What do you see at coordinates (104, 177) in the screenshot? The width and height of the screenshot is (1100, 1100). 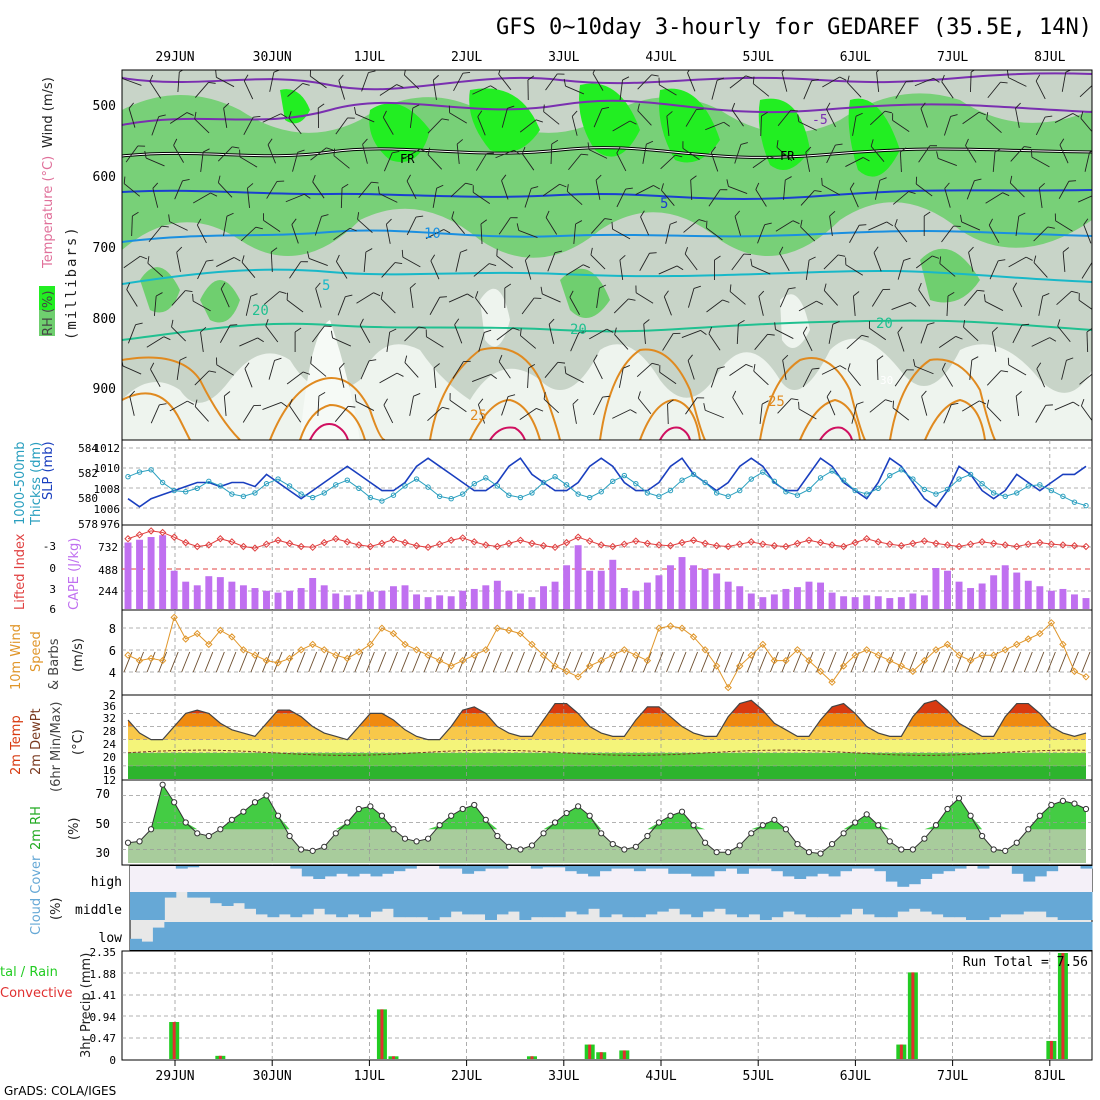 I see `y-tick-label: 600` at bounding box center [104, 177].